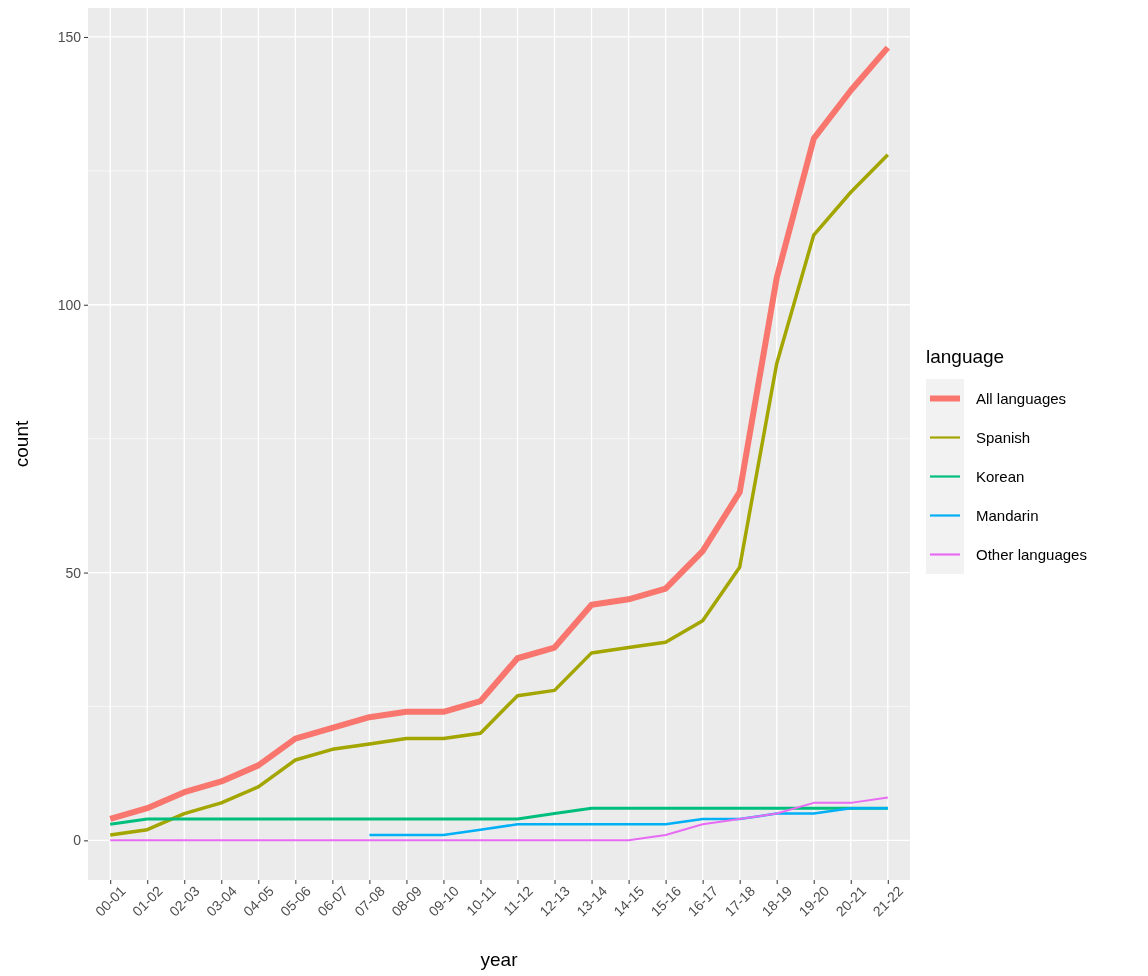 This screenshot has height=976, width=1148. What do you see at coordinates (1031, 554) in the screenshot?
I see `legend-label: Other languages` at bounding box center [1031, 554].